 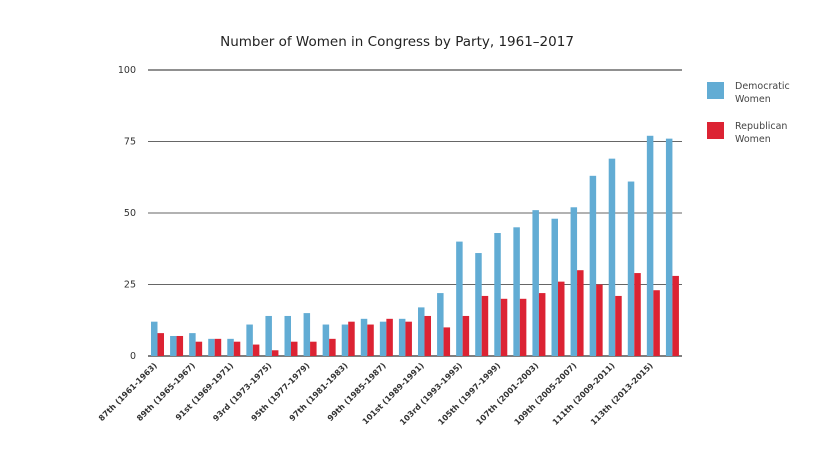 What do you see at coordinates (748, 113) in the screenshot?
I see `legend: Democratic Women Republican Women` at bounding box center [748, 113].